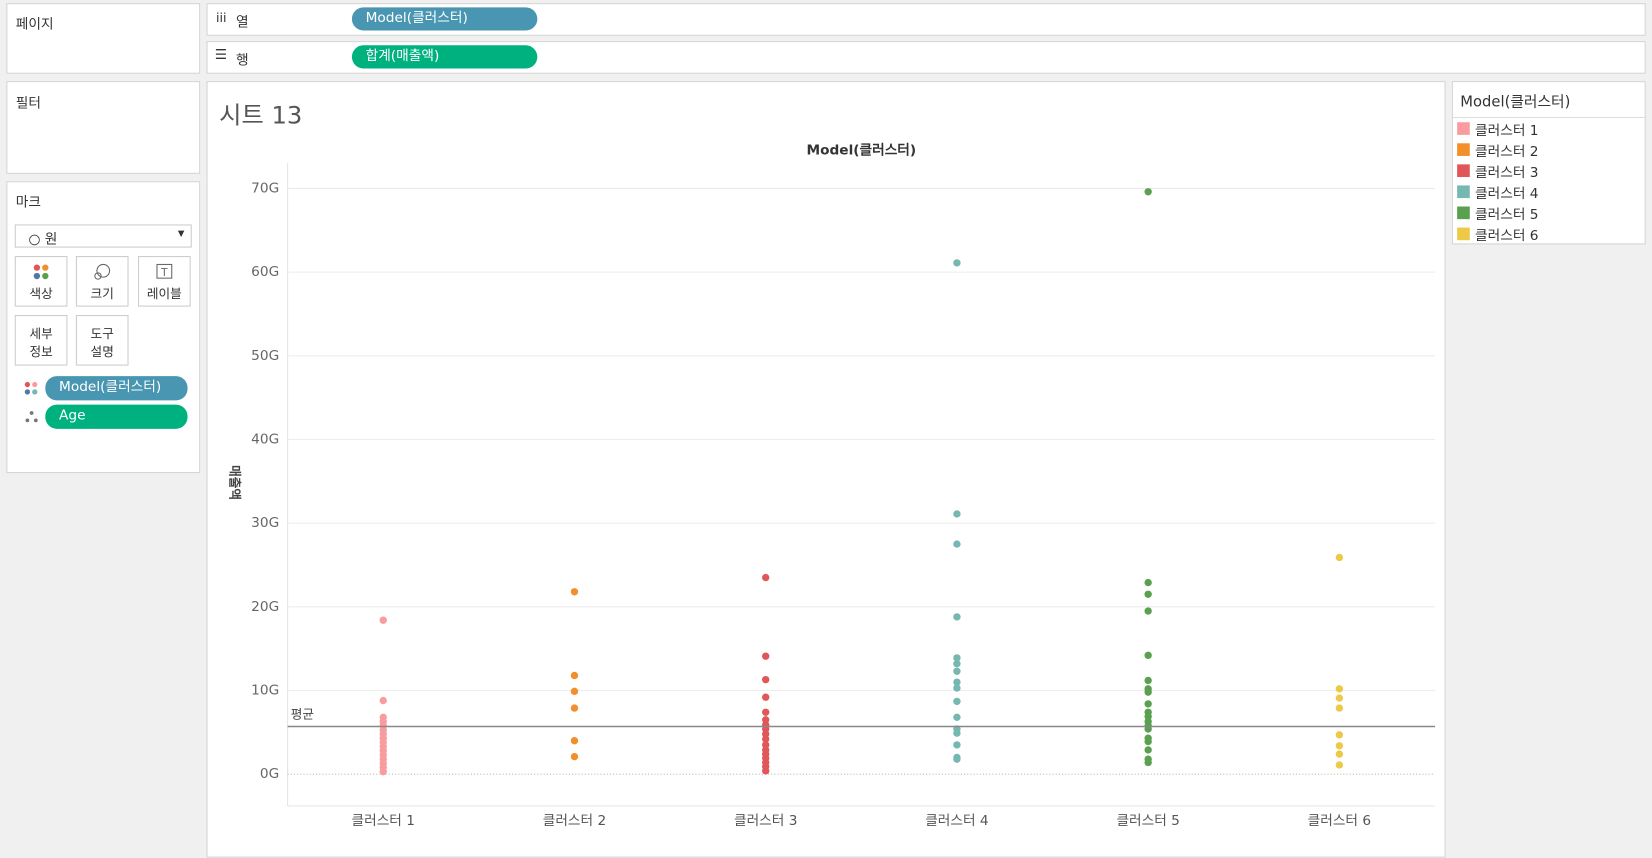 The image size is (1652, 858). Describe the element at coordinates (103, 38) in the screenshot. I see `pages-shelf: 페이지` at that location.